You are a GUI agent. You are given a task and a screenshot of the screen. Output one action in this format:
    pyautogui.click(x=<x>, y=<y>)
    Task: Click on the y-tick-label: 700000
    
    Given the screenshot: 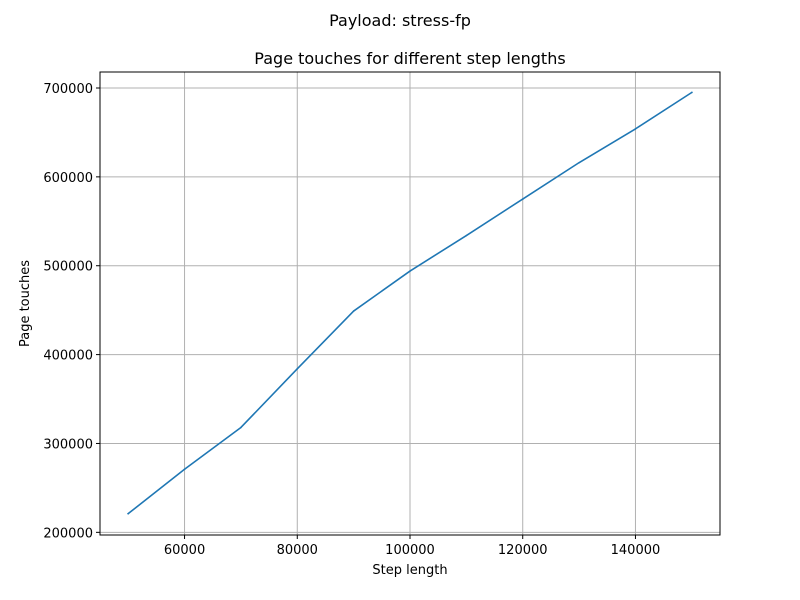 What is the action you would take?
    pyautogui.click(x=68, y=89)
    